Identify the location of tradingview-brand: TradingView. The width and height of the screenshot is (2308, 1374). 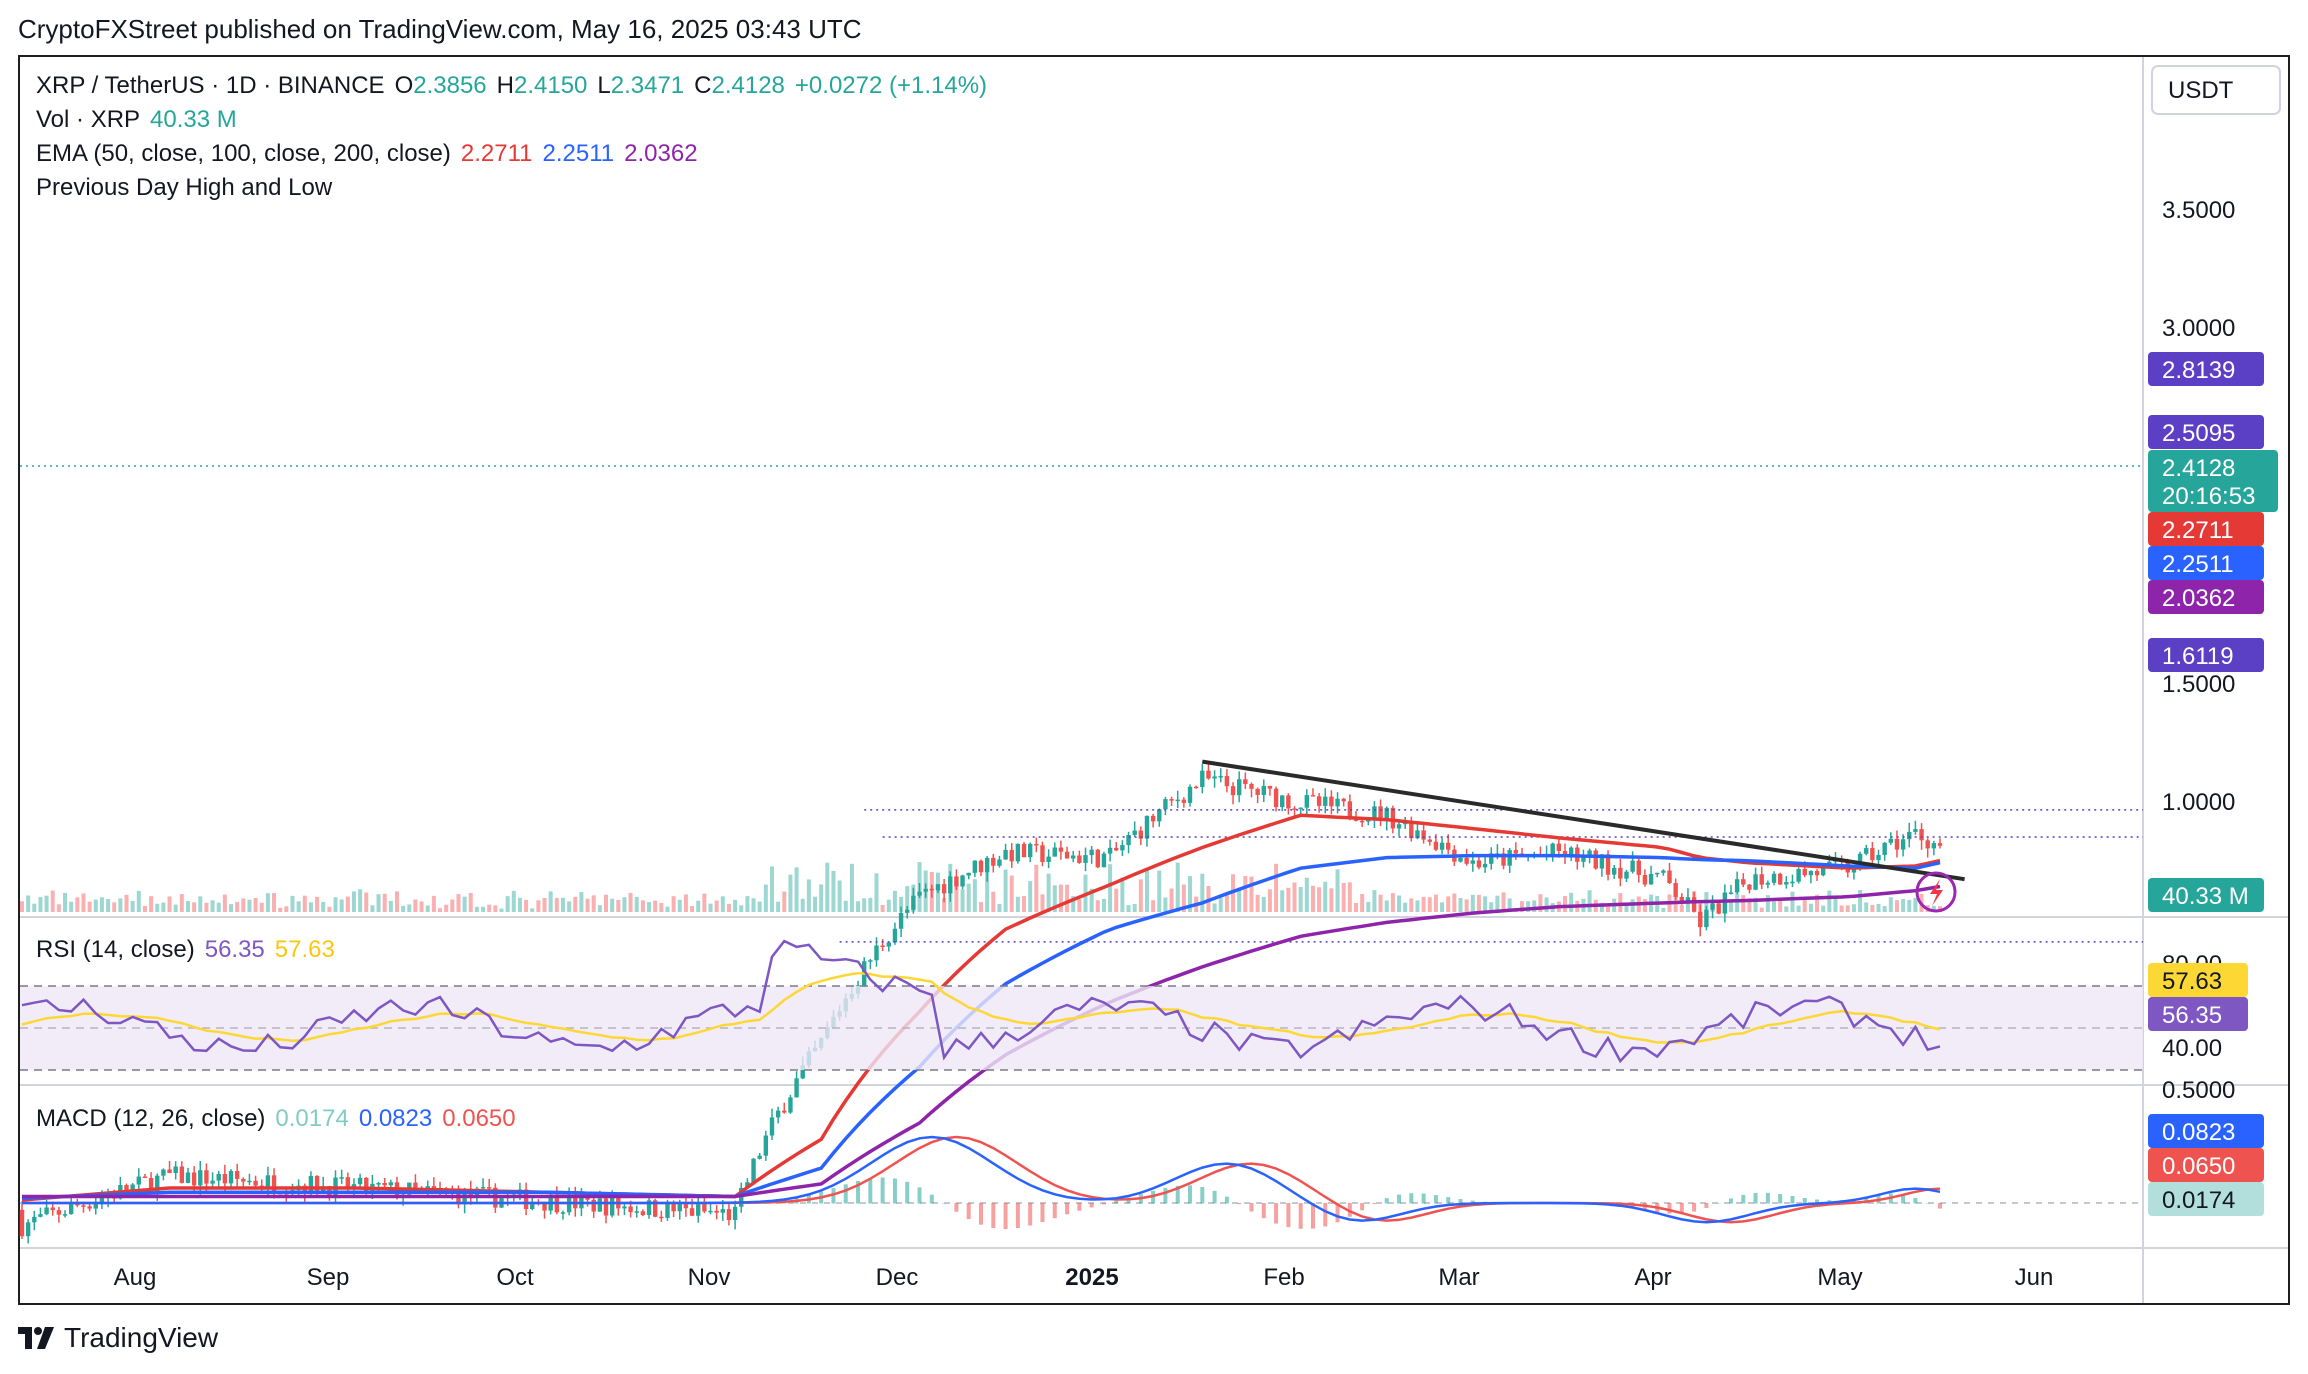
(118, 1338).